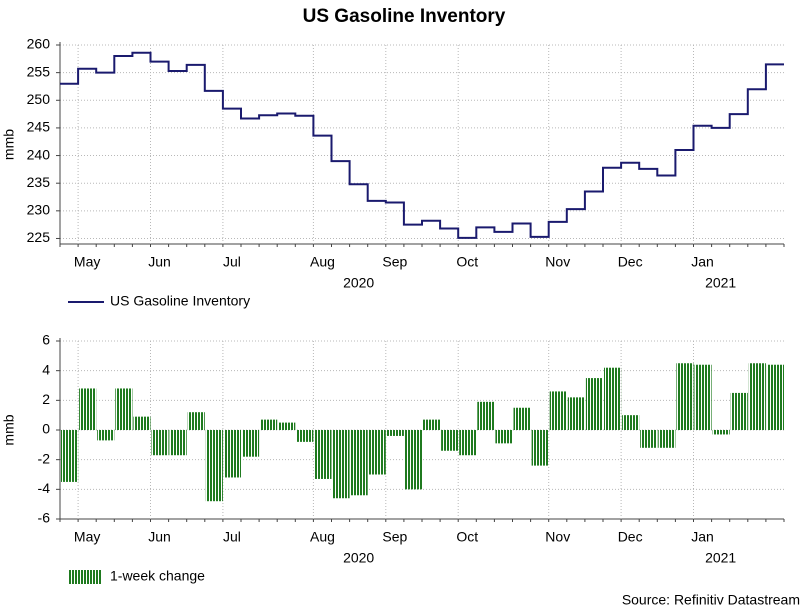 The image size is (807, 611). I want to click on legend-swatch, so click(85, 577).